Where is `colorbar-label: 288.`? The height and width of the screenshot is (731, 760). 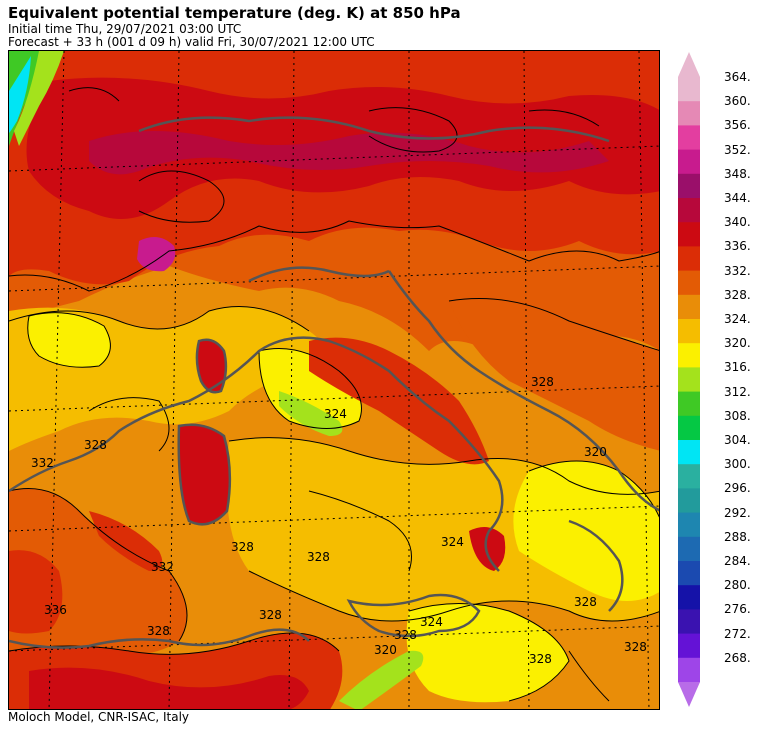 colorbar-label: 288. is located at coordinates (737, 536).